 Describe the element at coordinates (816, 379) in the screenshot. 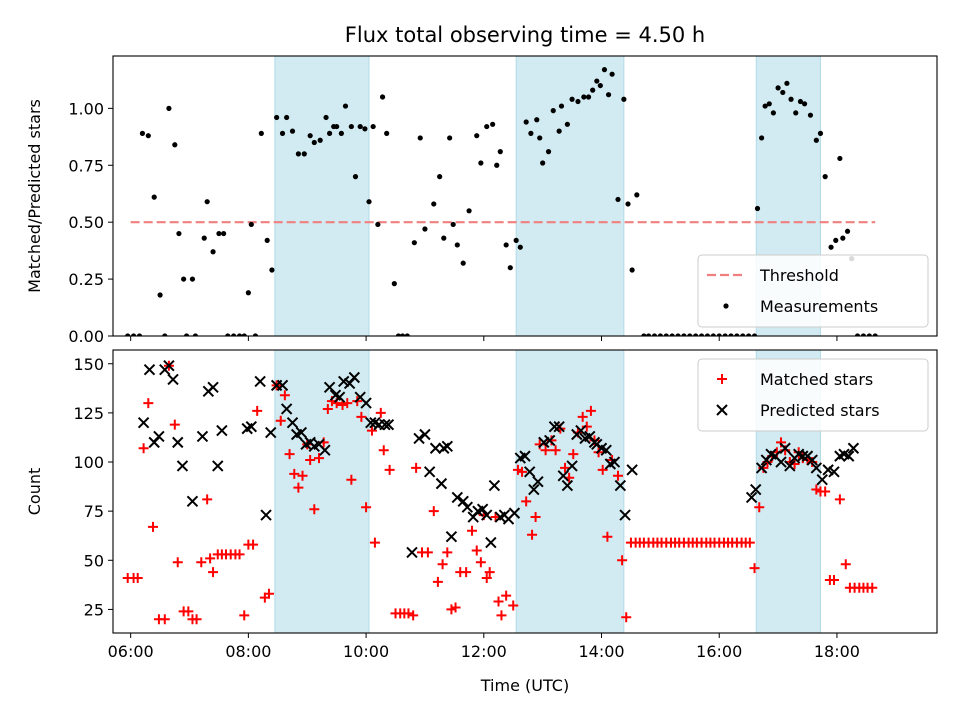

I see `legend-label: Matched stars` at that location.